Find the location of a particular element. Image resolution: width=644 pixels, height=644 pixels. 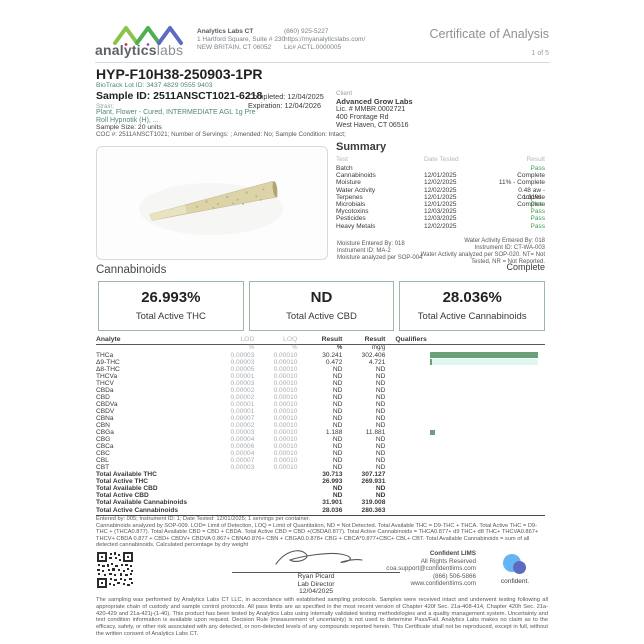

analyte-row: THCV 0.00003 0.00010 ND ND is located at coordinates (320, 383).